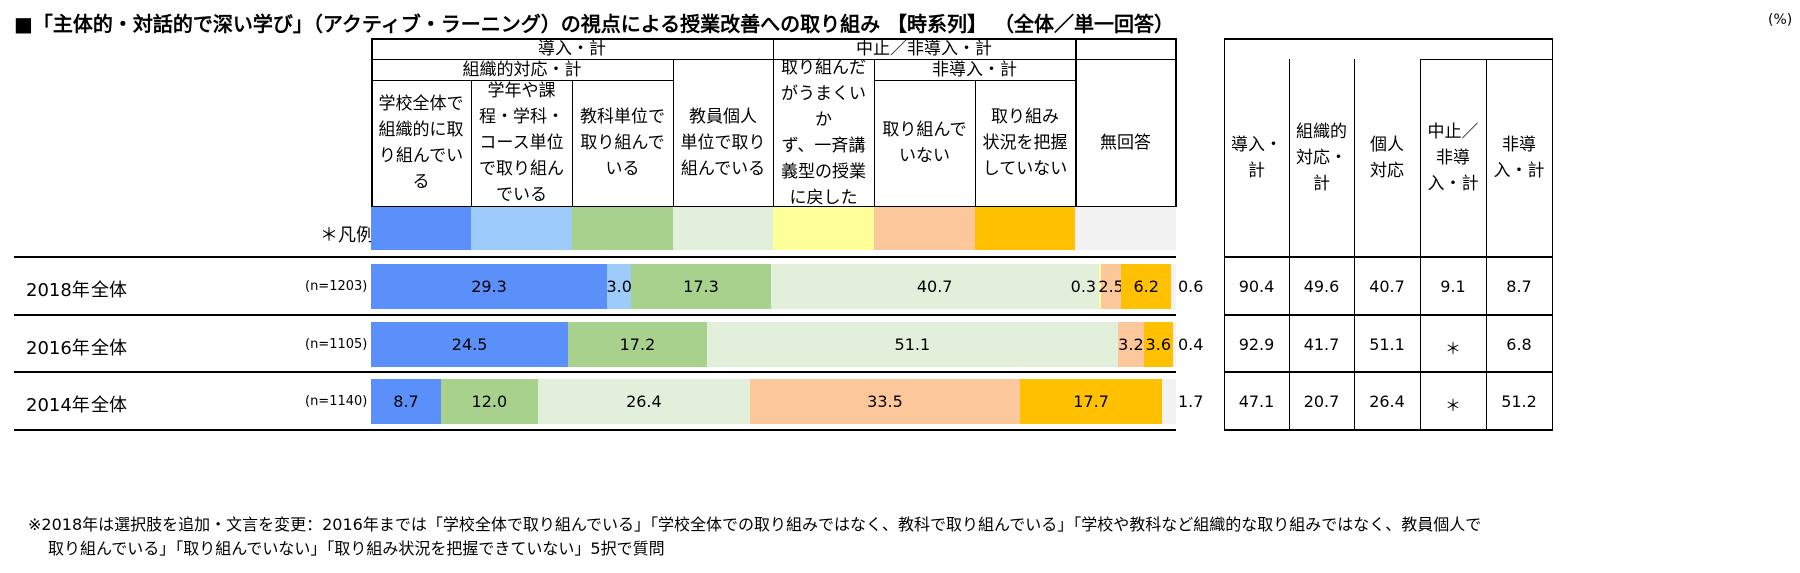 Image resolution: width=1800 pixels, height=573 pixels. I want to click on summary-cell: 51.1, so click(1387, 344).